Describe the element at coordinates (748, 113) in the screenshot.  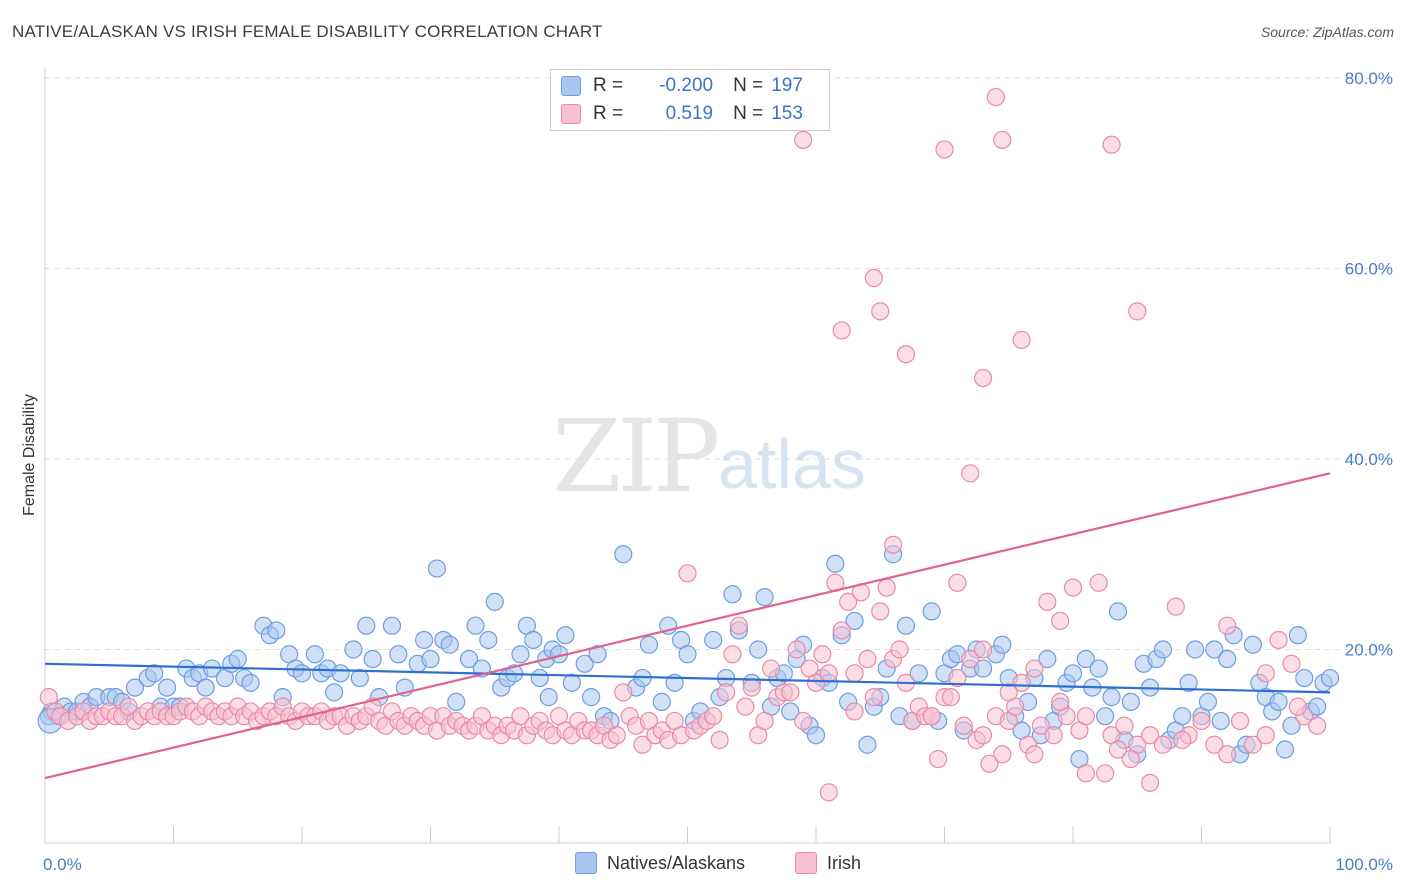
I see `legend-n-label: N =` at that location.